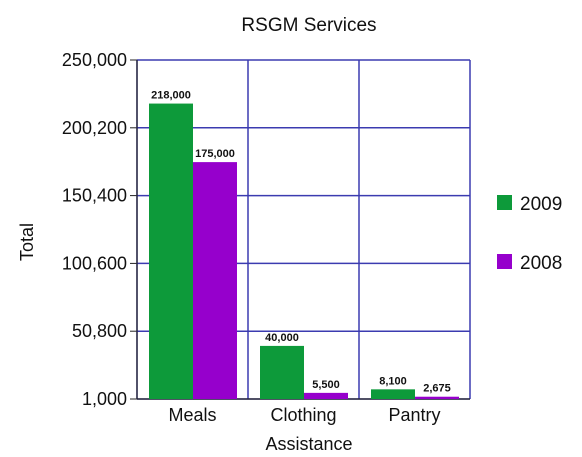 This screenshot has height=457, width=582. I want to click on y-tick-label: 100,600, so click(94, 263).